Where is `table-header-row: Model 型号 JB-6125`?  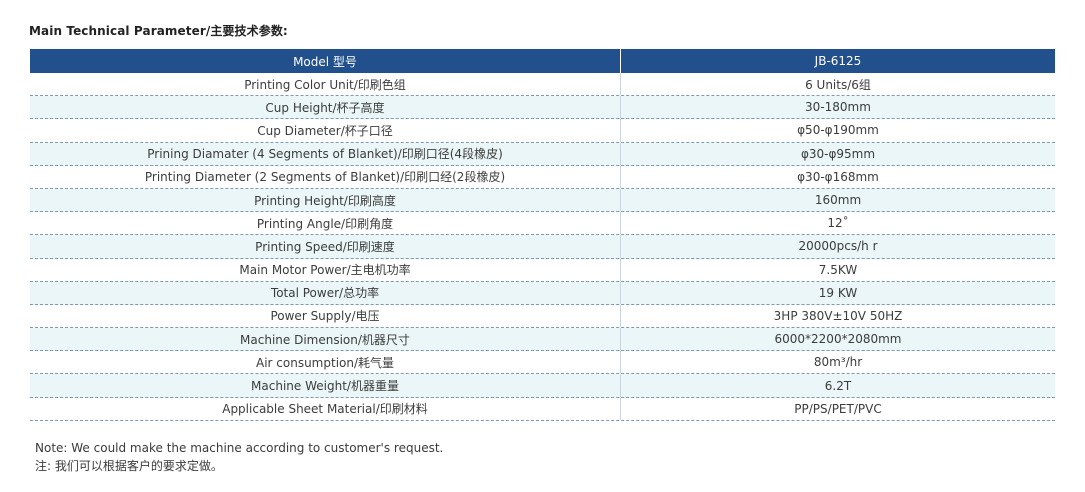 table-header-row: Model 型号 JB-6125 is located at coordinates (542, 61).